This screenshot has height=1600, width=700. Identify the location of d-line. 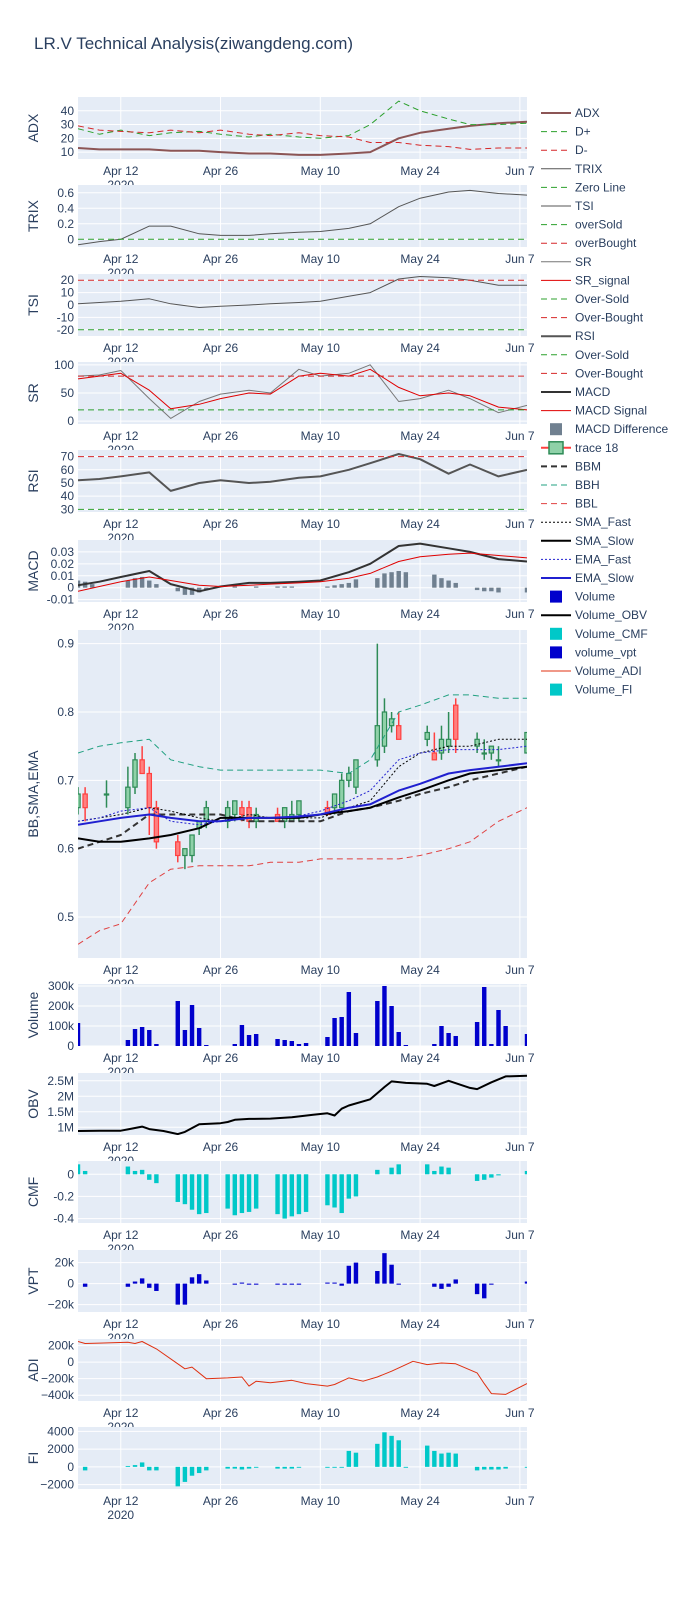
(302, 119).